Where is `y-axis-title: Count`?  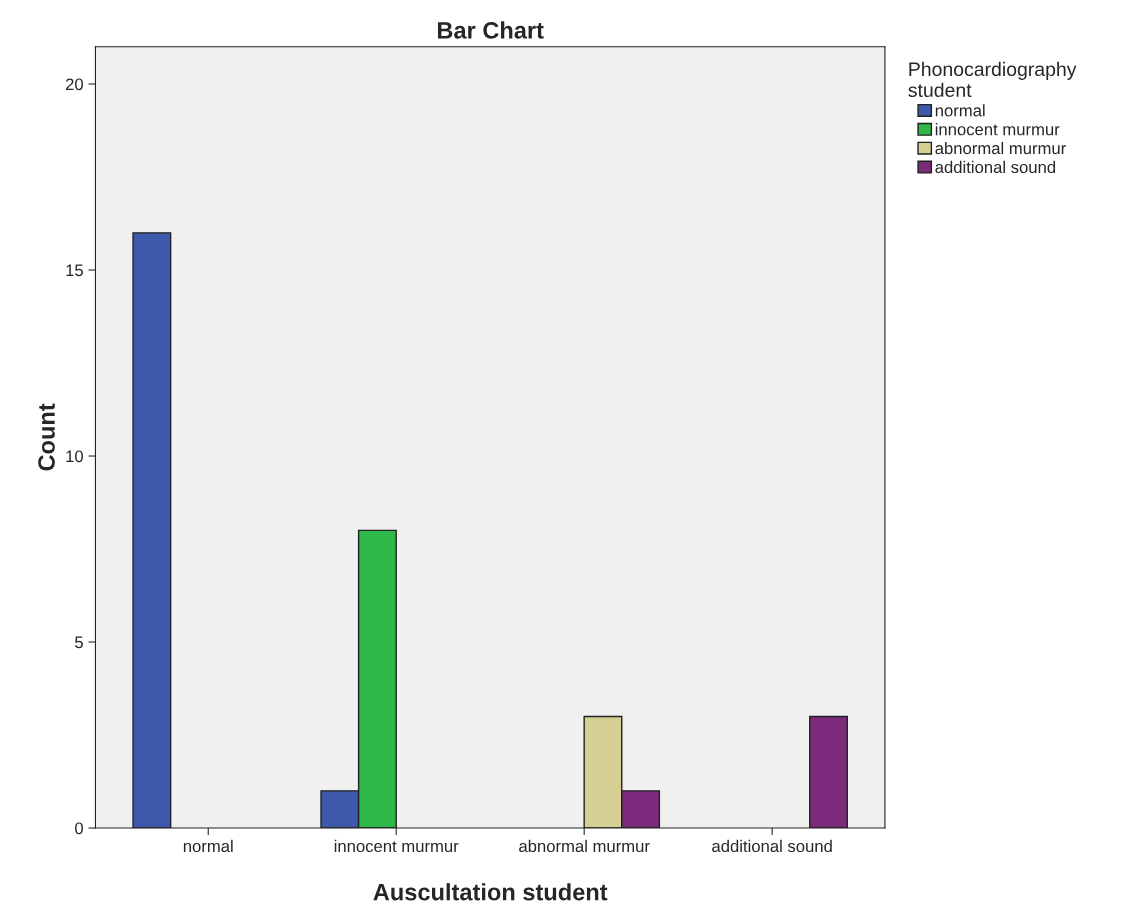
y-axis-title: Count is located at coordinates (46, 437).